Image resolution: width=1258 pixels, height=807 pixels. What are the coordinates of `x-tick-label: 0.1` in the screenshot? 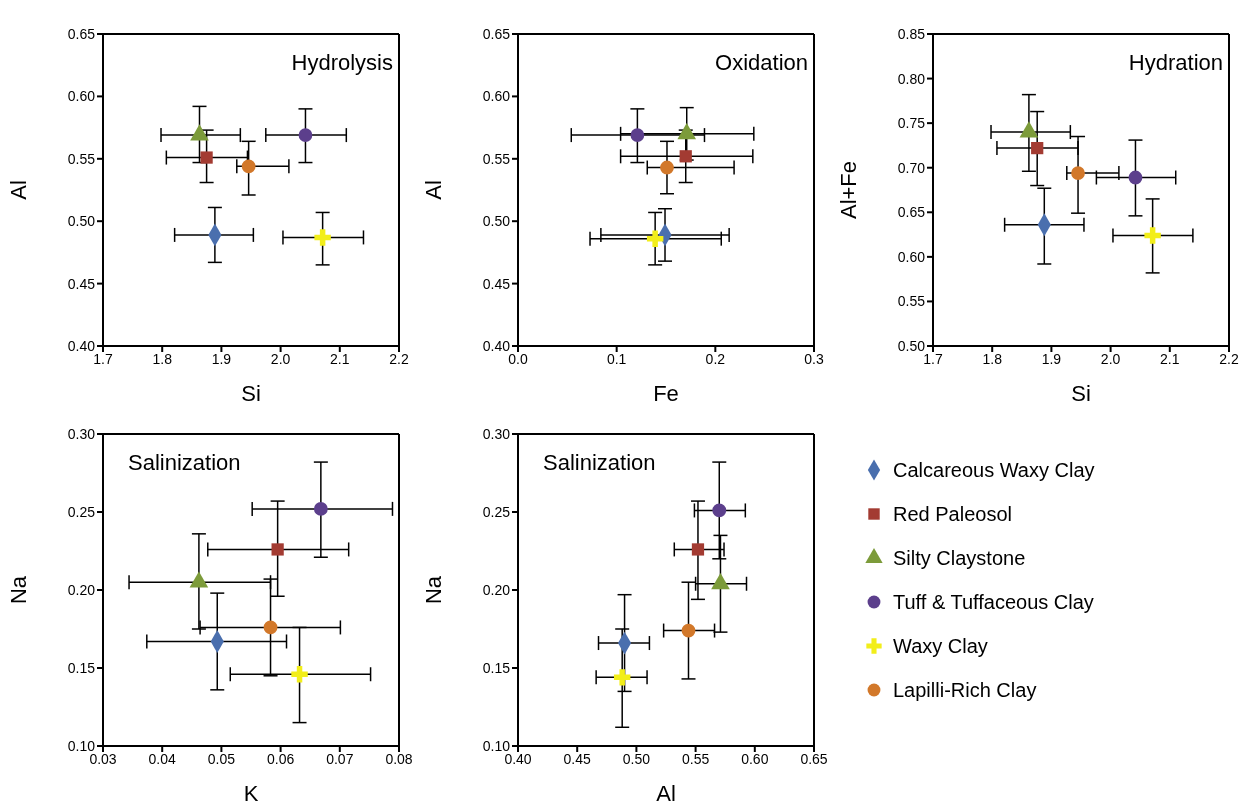 It's located at (616, 358).